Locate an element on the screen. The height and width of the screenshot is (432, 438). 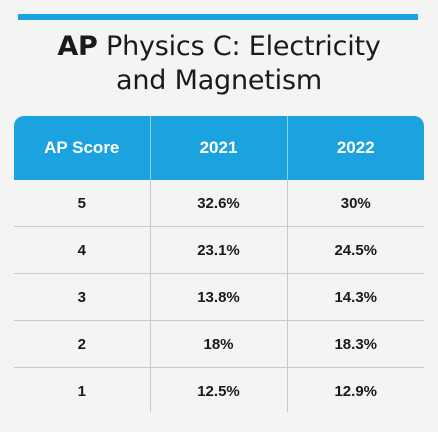
percent-cell: 14.3% is located at coordinates (355, 297).